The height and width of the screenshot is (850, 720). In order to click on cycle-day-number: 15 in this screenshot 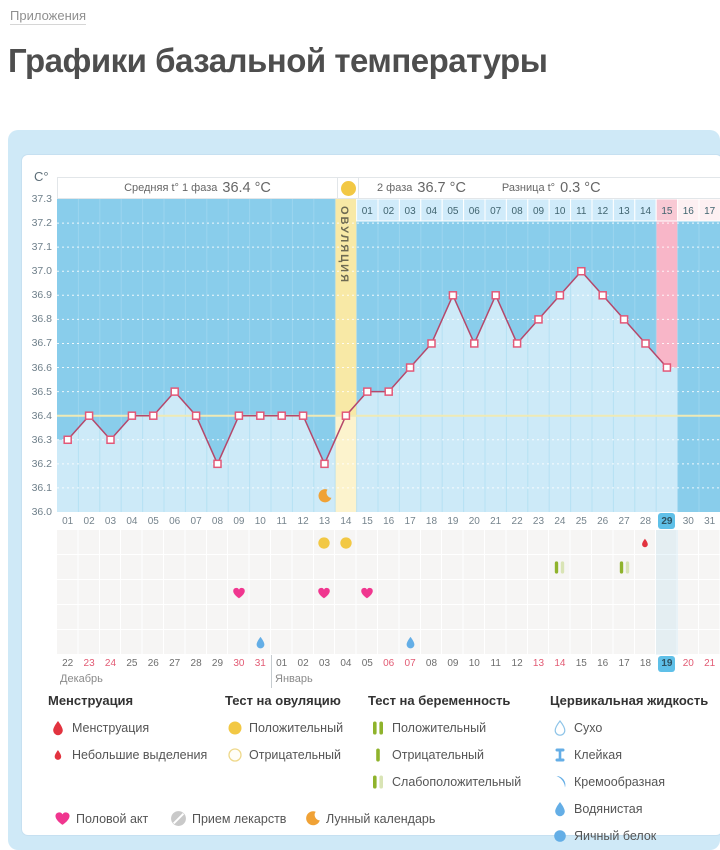, I will do `click(367, 521)`.